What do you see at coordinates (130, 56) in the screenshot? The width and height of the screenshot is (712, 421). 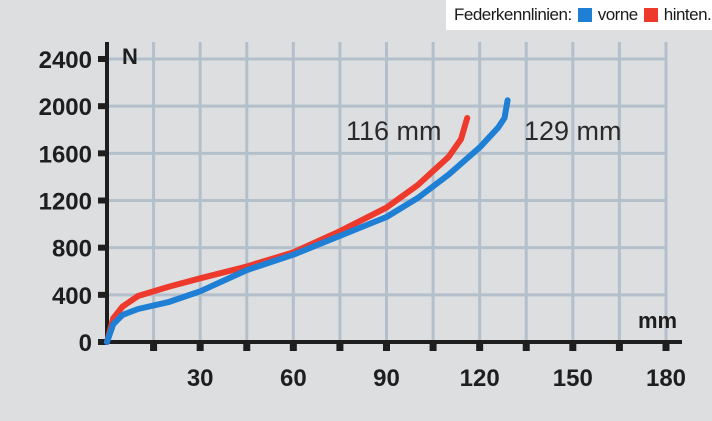 I see `y-axis-unit: N` at bounding box center [130, 56].